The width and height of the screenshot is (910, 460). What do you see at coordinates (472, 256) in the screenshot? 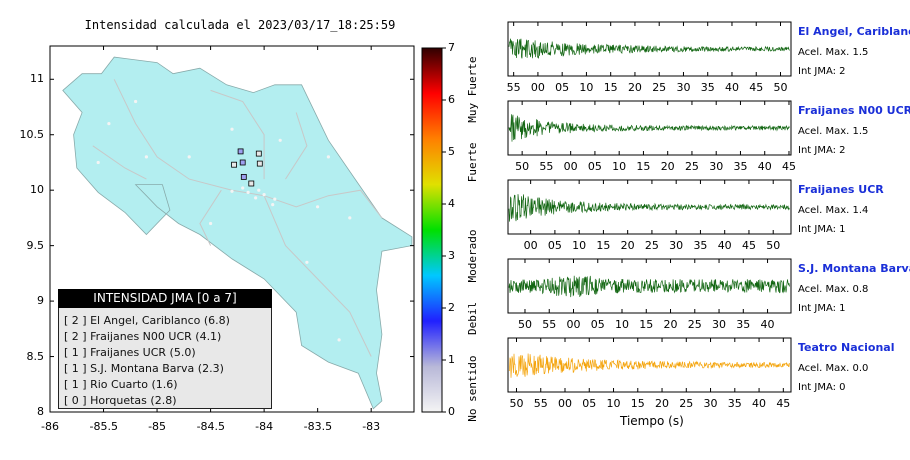
I see `colorbar-category-label: Moderado` at bounding box center [472, 256].